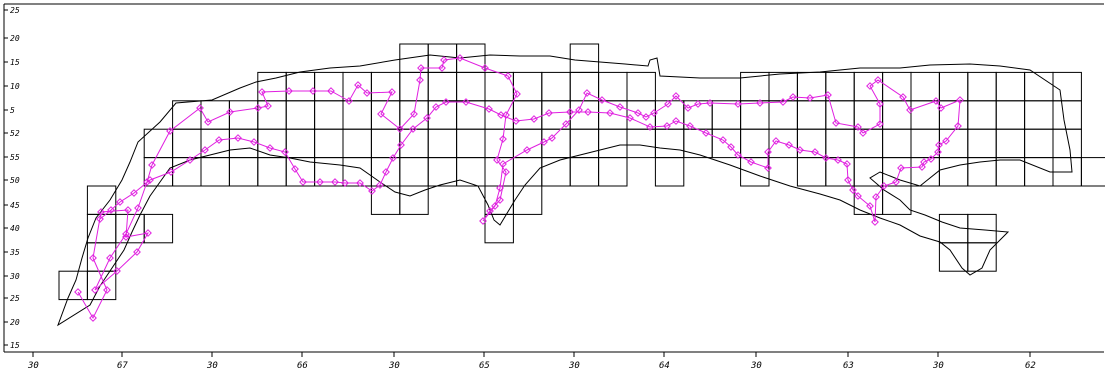 The image size is (1105, 375). Describe the element at coordinates (15, 10) in the screenshot. I see `y-tick-label: 25` at that location.